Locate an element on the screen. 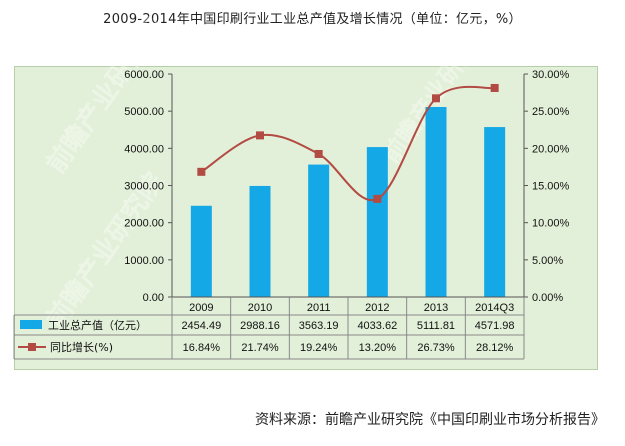 The width and height of the screenshot is (625, 446). growth-value-cell: 28.12% is located at coordinates (495, 348).